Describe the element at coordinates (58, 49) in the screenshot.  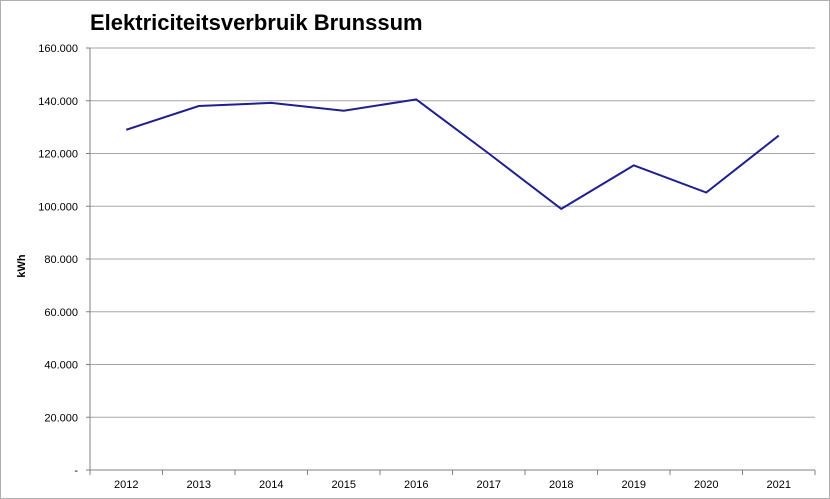
I see `y-tick-label: 160.000` at that location.